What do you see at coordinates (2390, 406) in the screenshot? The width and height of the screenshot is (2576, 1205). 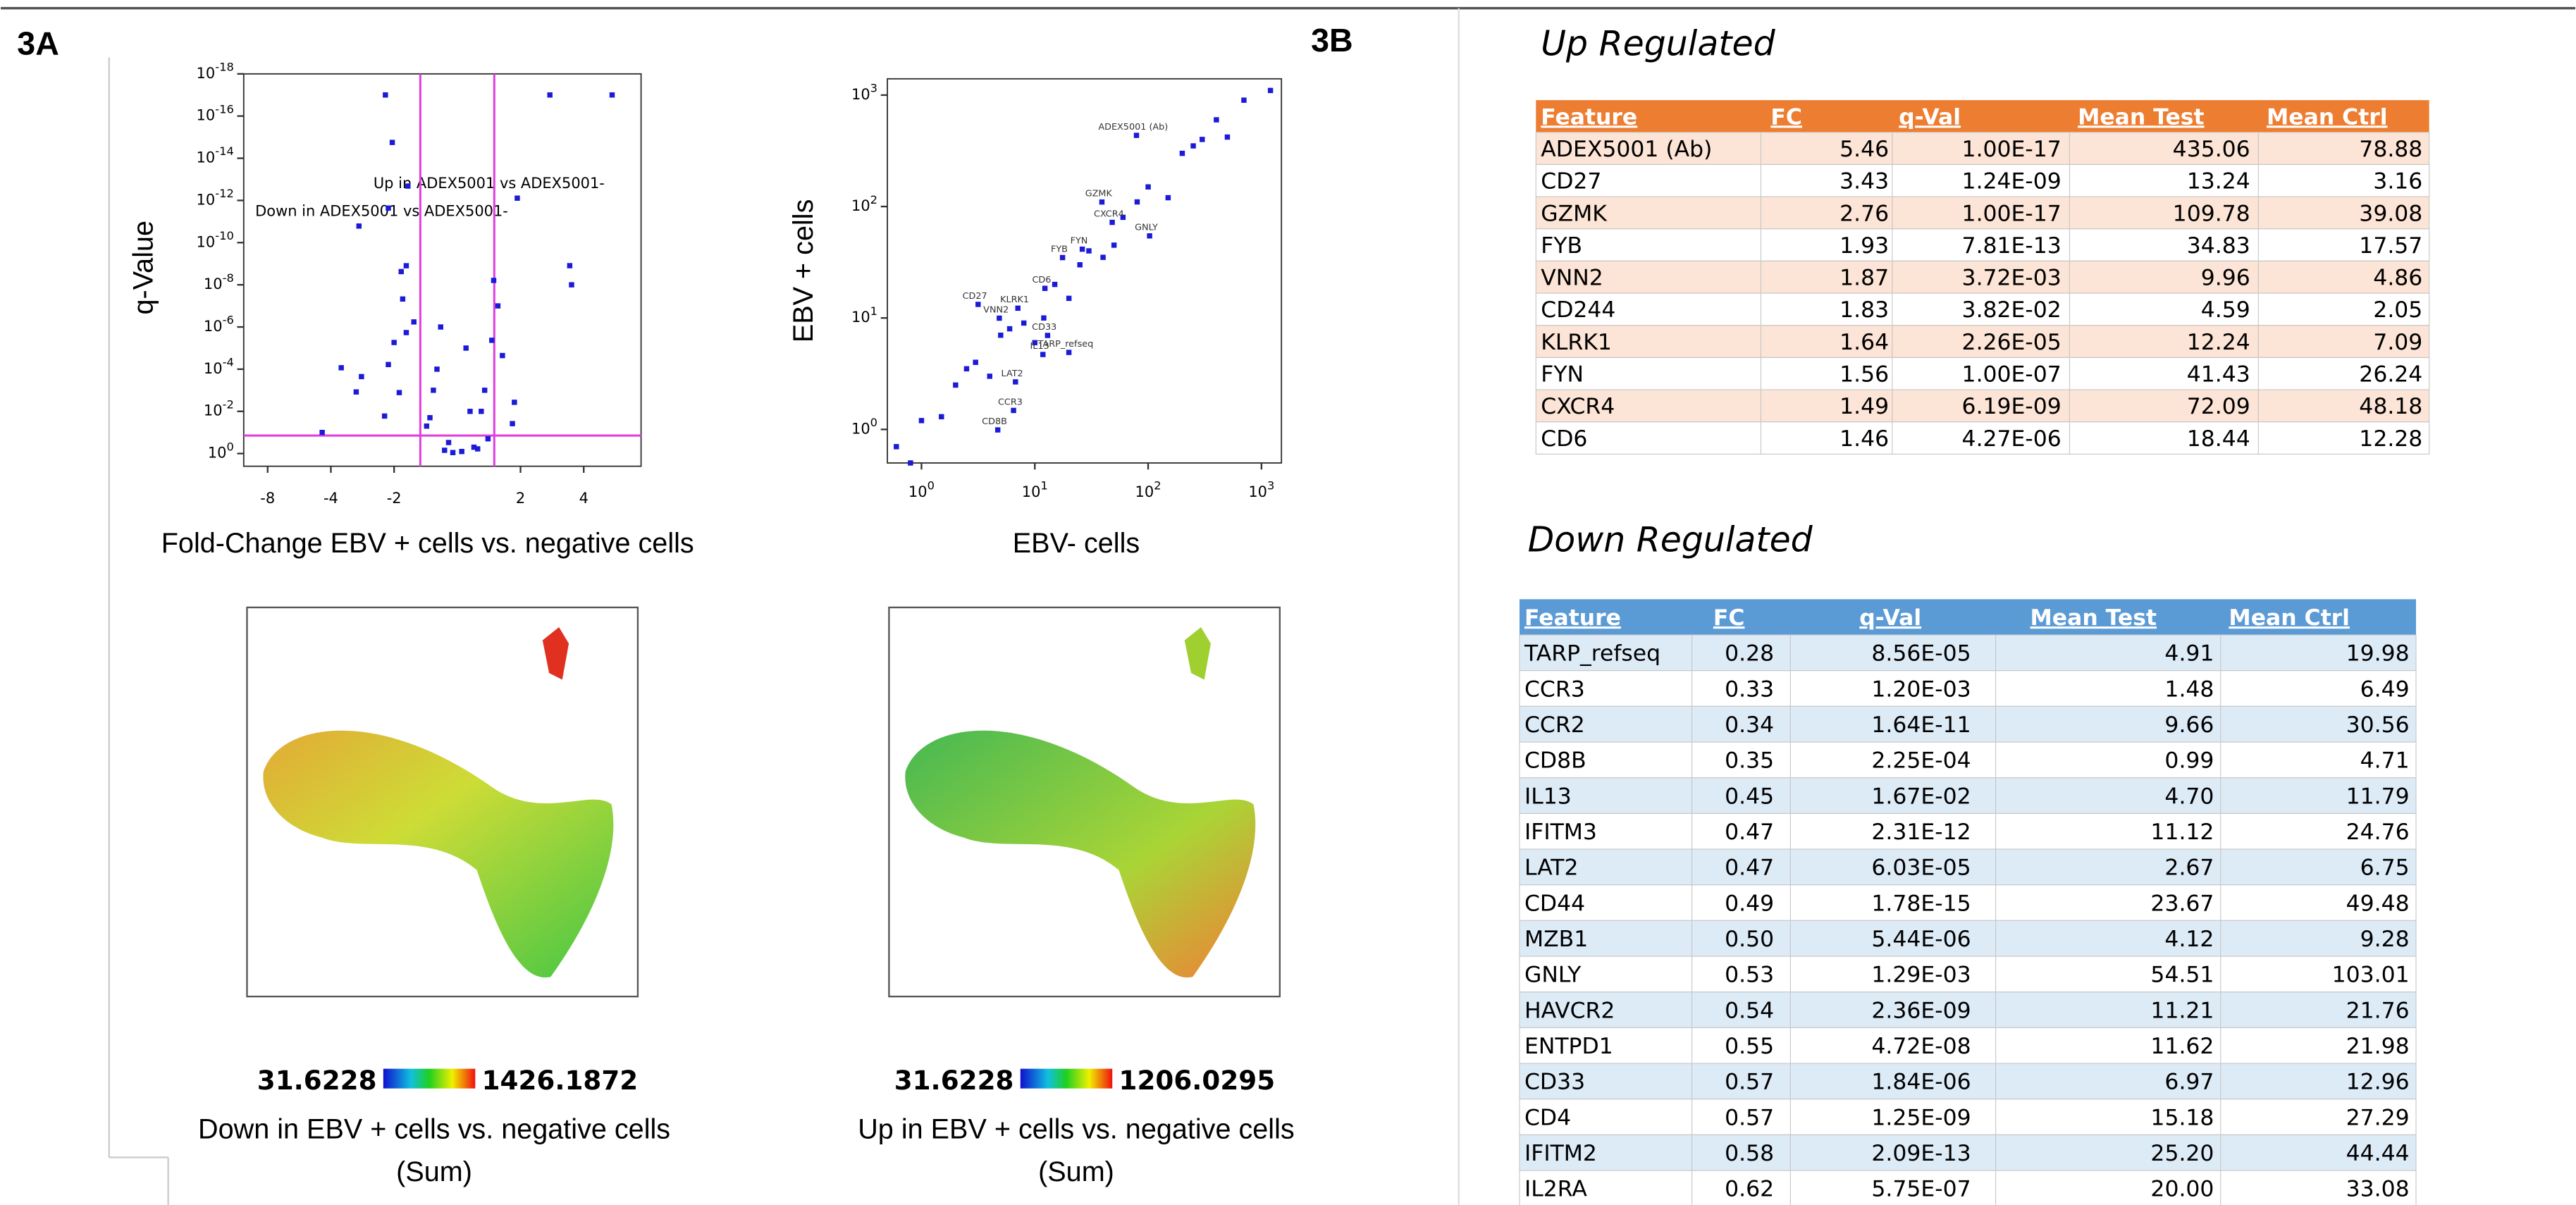 I see `table-cell: 48.18` at bounding box center [2390, 406].